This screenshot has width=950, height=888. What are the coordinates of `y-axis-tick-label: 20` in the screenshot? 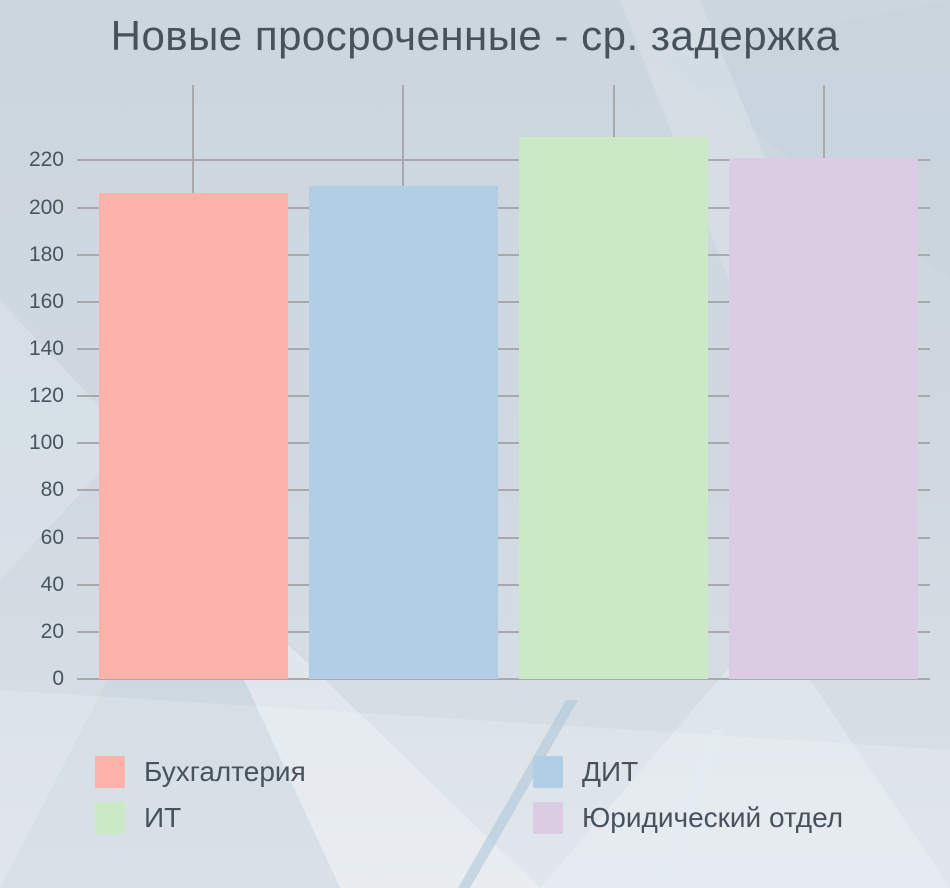 It's located at (52, 631).